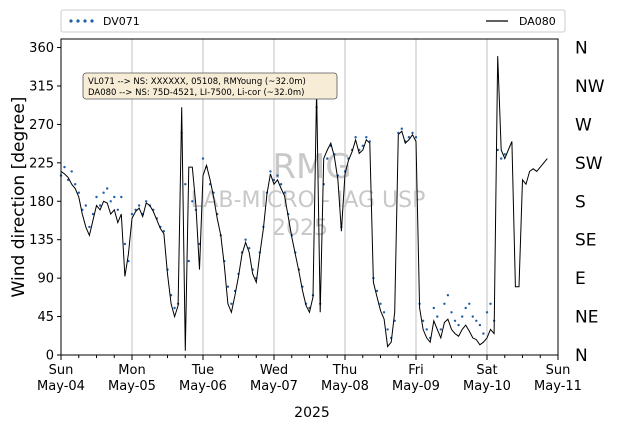 The image size is (618, 431). I want to click on compass-labels: N NE E SE S SW W NW N, so click(590, 202).